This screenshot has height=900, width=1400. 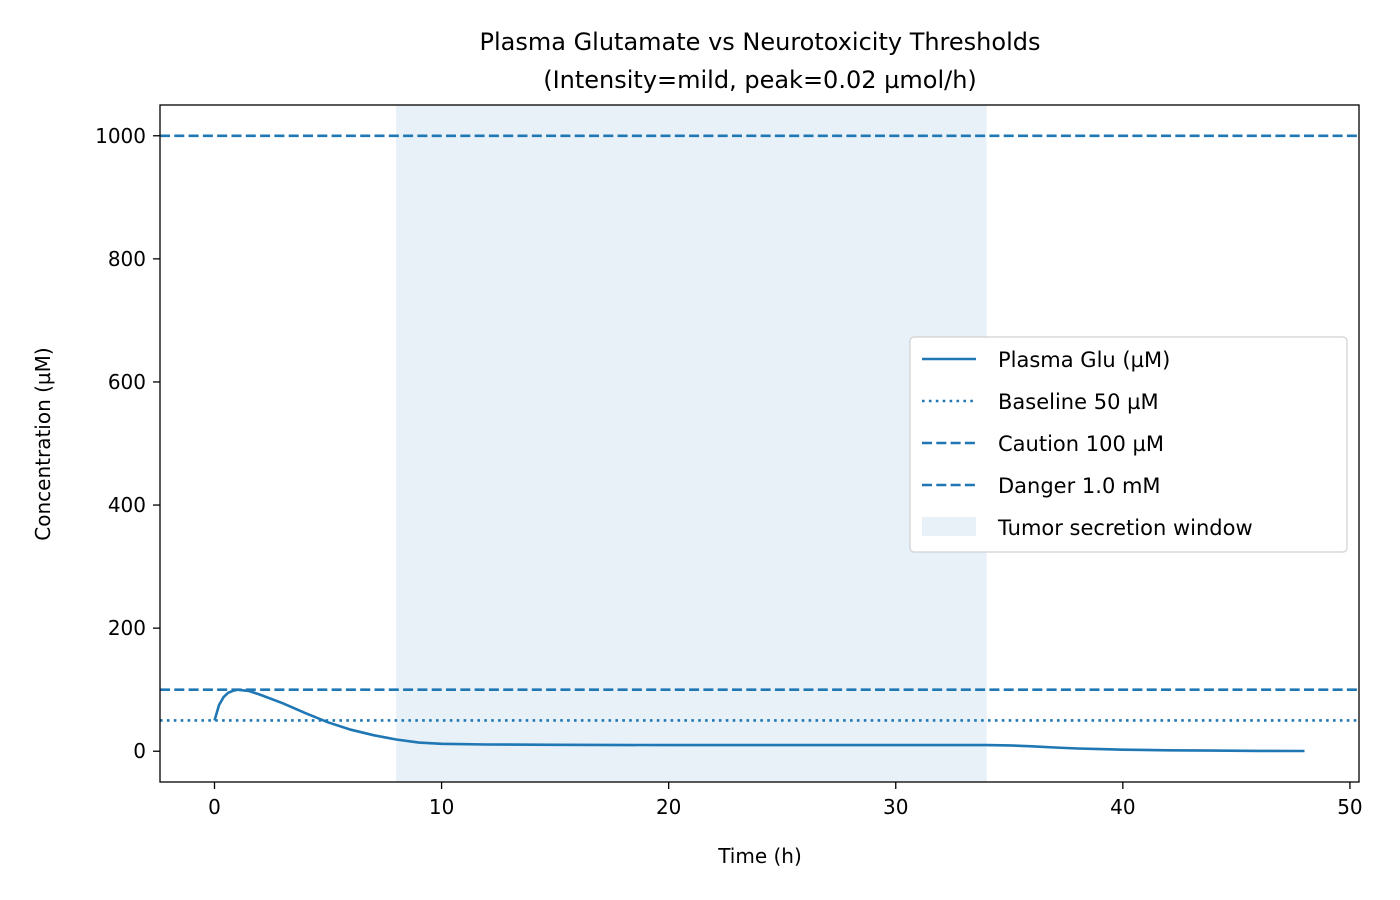 I want to click on y-tick-label: 0, so click(x=139, y=751).